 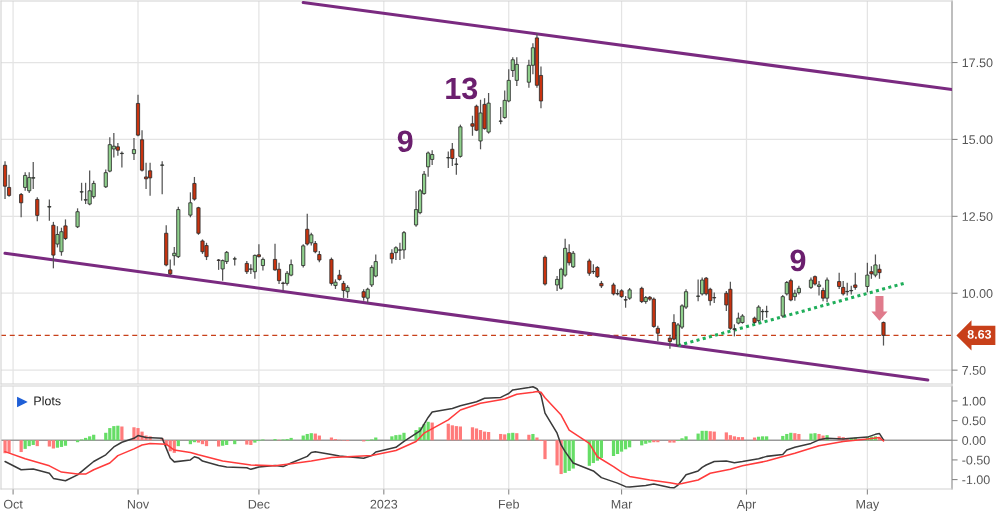 I want to click on y-tick-label: 17.50, so click(x=977, y=63).